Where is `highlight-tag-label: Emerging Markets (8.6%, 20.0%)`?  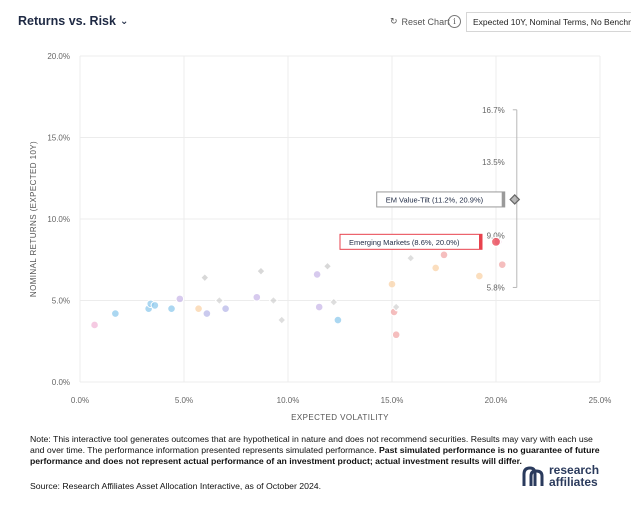
highlight-tag-label: Emerging Markets (8.6%, 20.0%) is located at coordinates (404, 242).